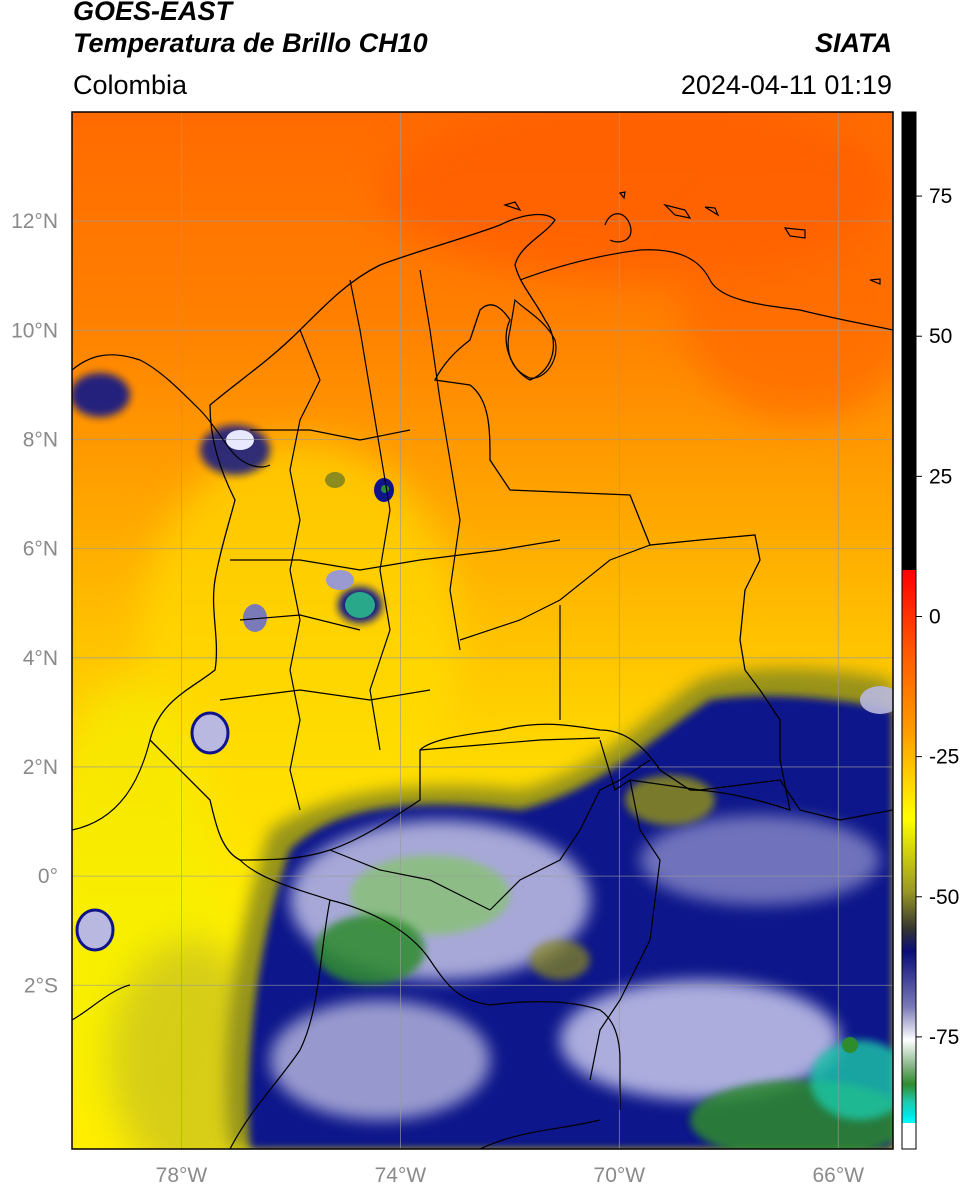  Describe the element at coordinates (786, 85) in the screenshot. I see `timestamp-label: 2024-04-11 01:19` at that location.